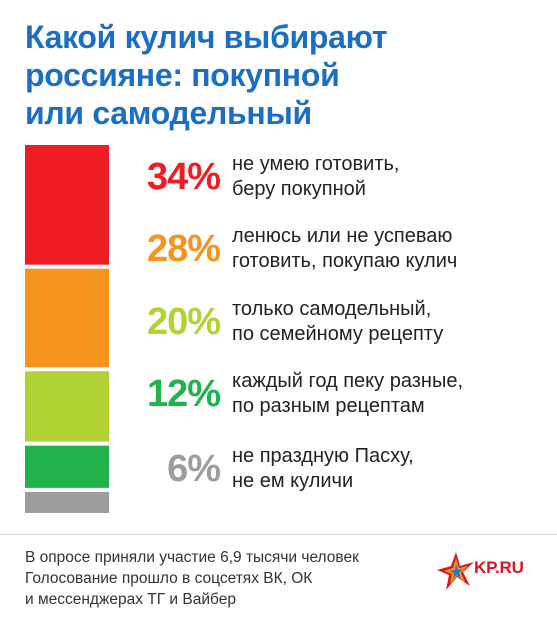 This screenshot has width=557, height=640. Describe the element at coordinates (168, 113) in the screenshot. I see `title-line-3: или самодельный` at that location.